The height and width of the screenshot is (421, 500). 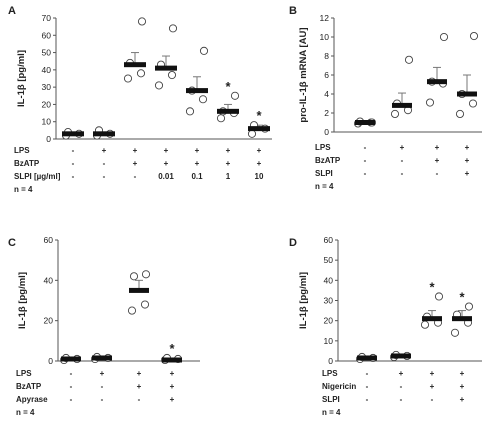 I want to click on panel-letter: C, so click(x=12, y=243).